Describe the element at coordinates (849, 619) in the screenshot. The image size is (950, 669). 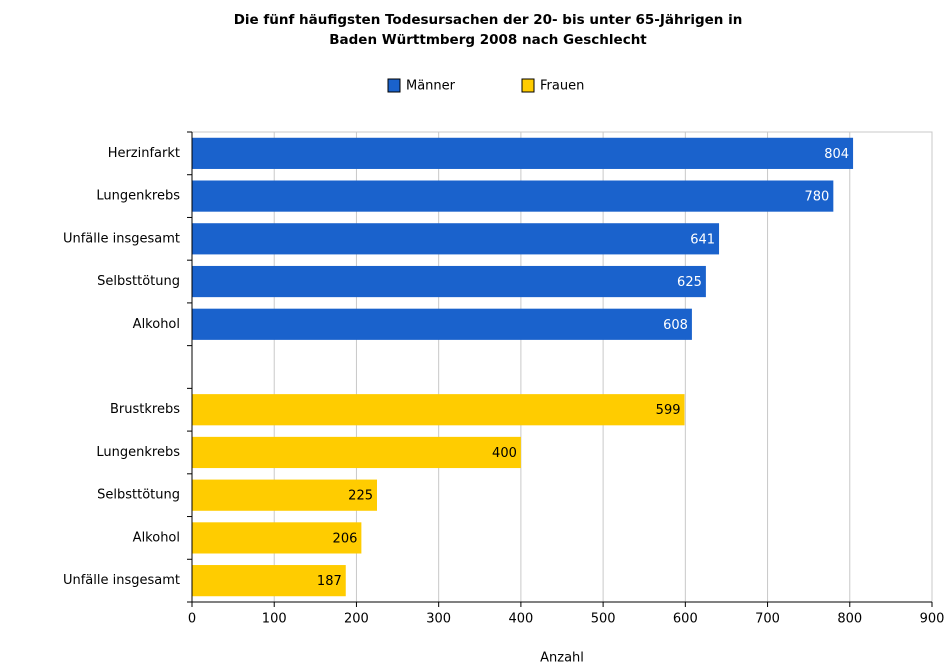
I see `x-tick-label: 800` at that location.